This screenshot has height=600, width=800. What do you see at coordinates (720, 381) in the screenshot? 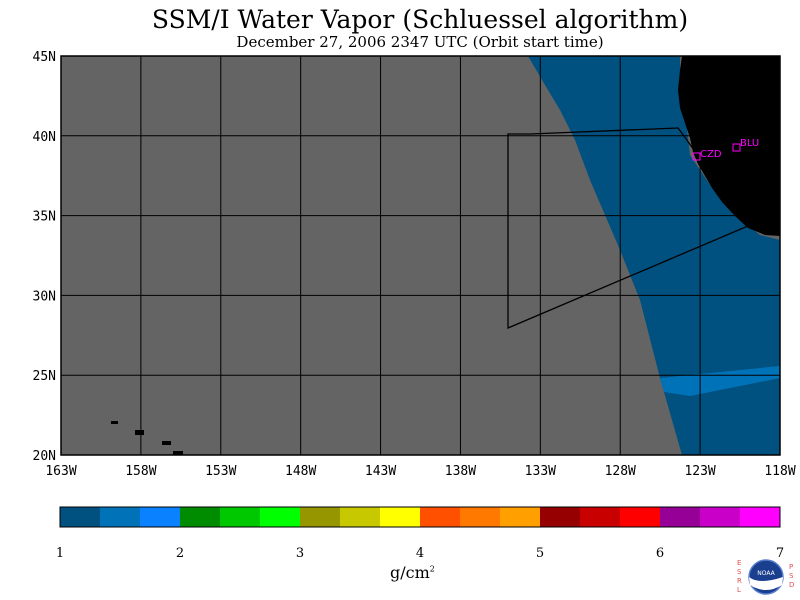
I see `water-vapor-band-1.5-2` at bounding box center [720, 381].